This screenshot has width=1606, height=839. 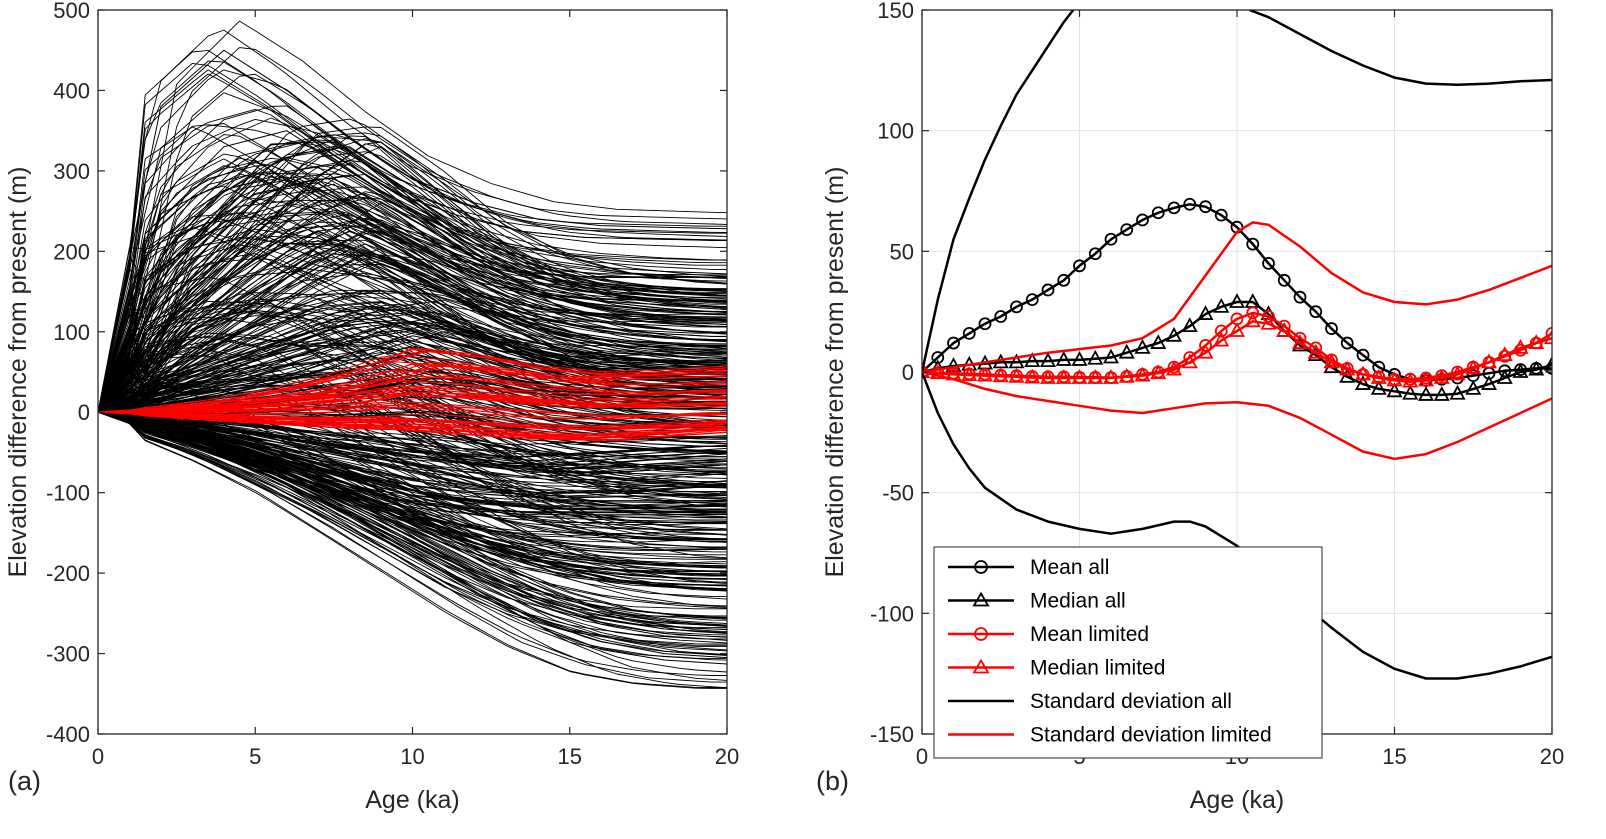 What do you see at coordinates (1097, 668) in the screenshot?
I see `legend-label-median-limited: Median limited` at bounding box center [1097, 668].